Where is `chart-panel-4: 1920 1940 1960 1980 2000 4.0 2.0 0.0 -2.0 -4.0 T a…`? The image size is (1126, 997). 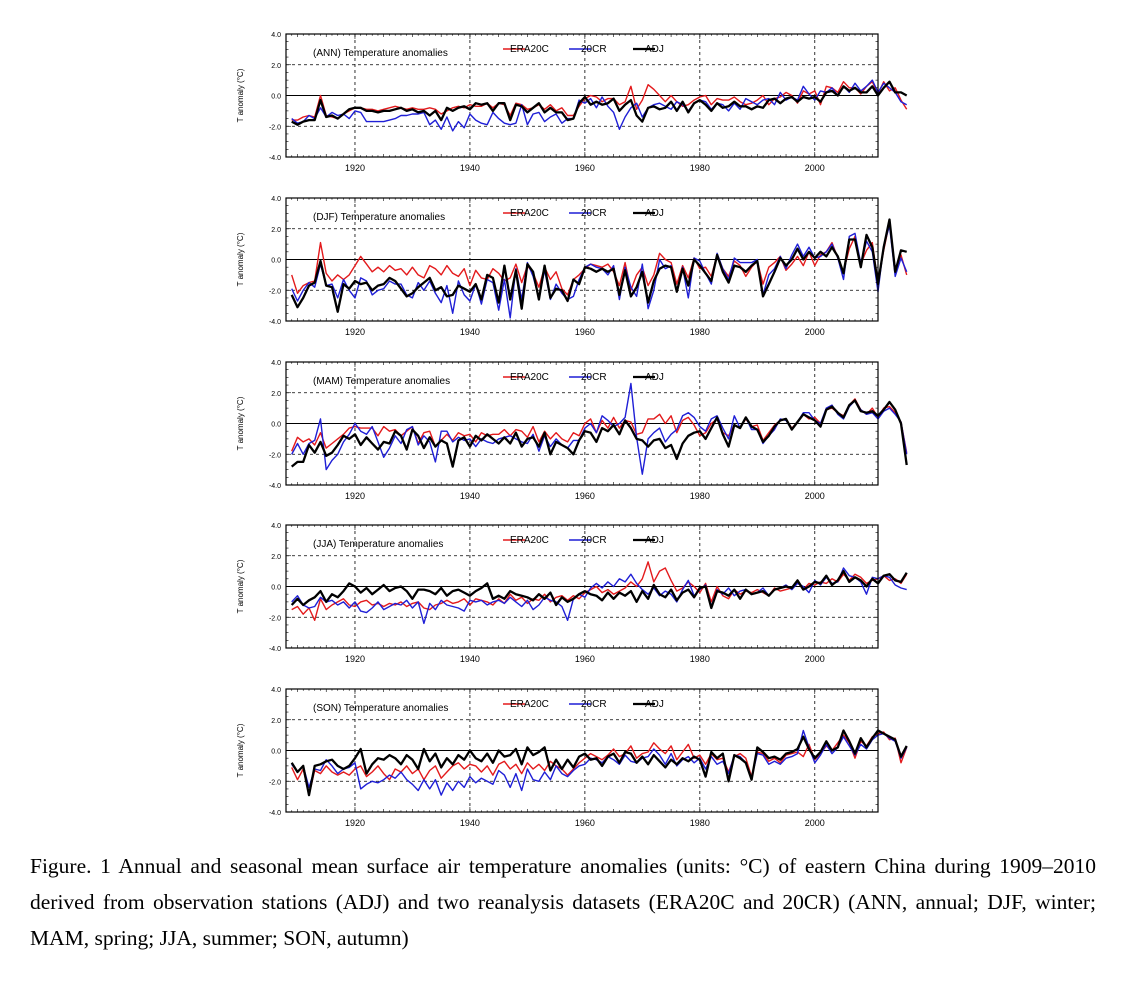 chart-panel-4: 1920 1940 1960 1980 2000 4.0 2.0 0.0 -2.0 -4.0 T a… is located at coordinates (572, 593).